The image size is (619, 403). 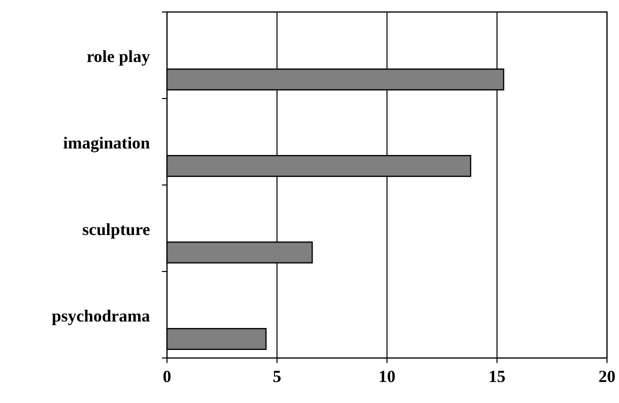 I want to click on x-tick-label: 20, so click(x=607, y=376).